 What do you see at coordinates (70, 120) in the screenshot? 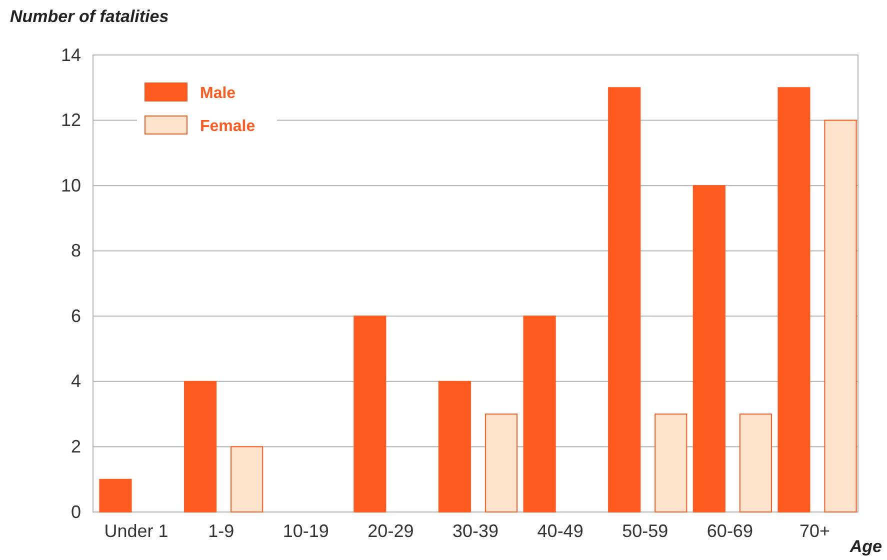
I see `y-tick-label: 12` at bounding box center [70, 120].